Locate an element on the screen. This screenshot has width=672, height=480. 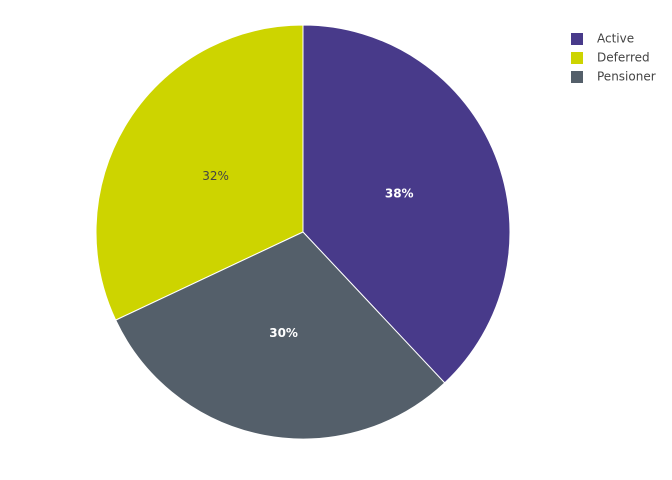
legend-label: Active is located at coordinates (615, 39).